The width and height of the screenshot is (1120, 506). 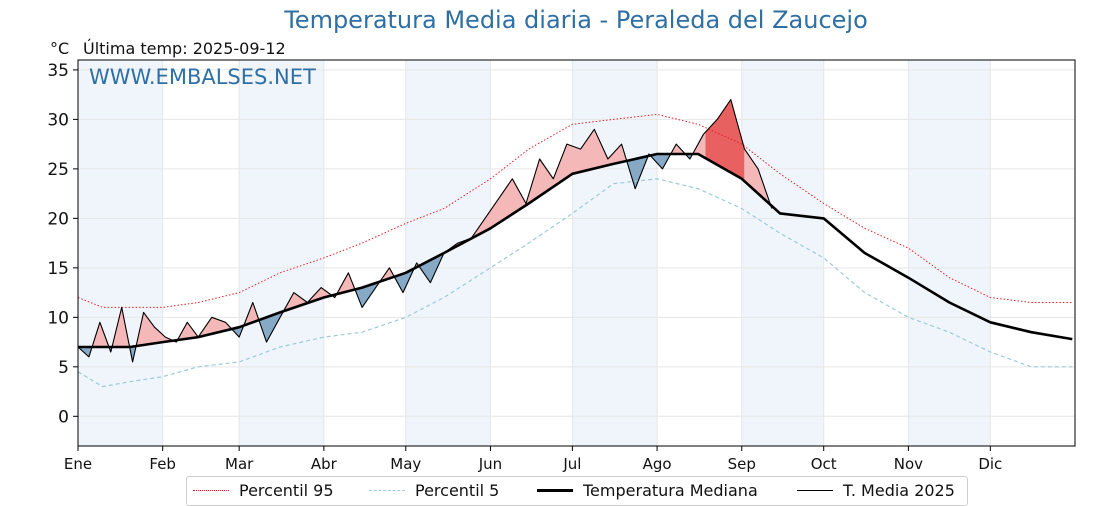 What do you see at coordinates (571, 464) in the screenshot?
I see `x-tick-label: Jul` at bounding box center [571, 464].